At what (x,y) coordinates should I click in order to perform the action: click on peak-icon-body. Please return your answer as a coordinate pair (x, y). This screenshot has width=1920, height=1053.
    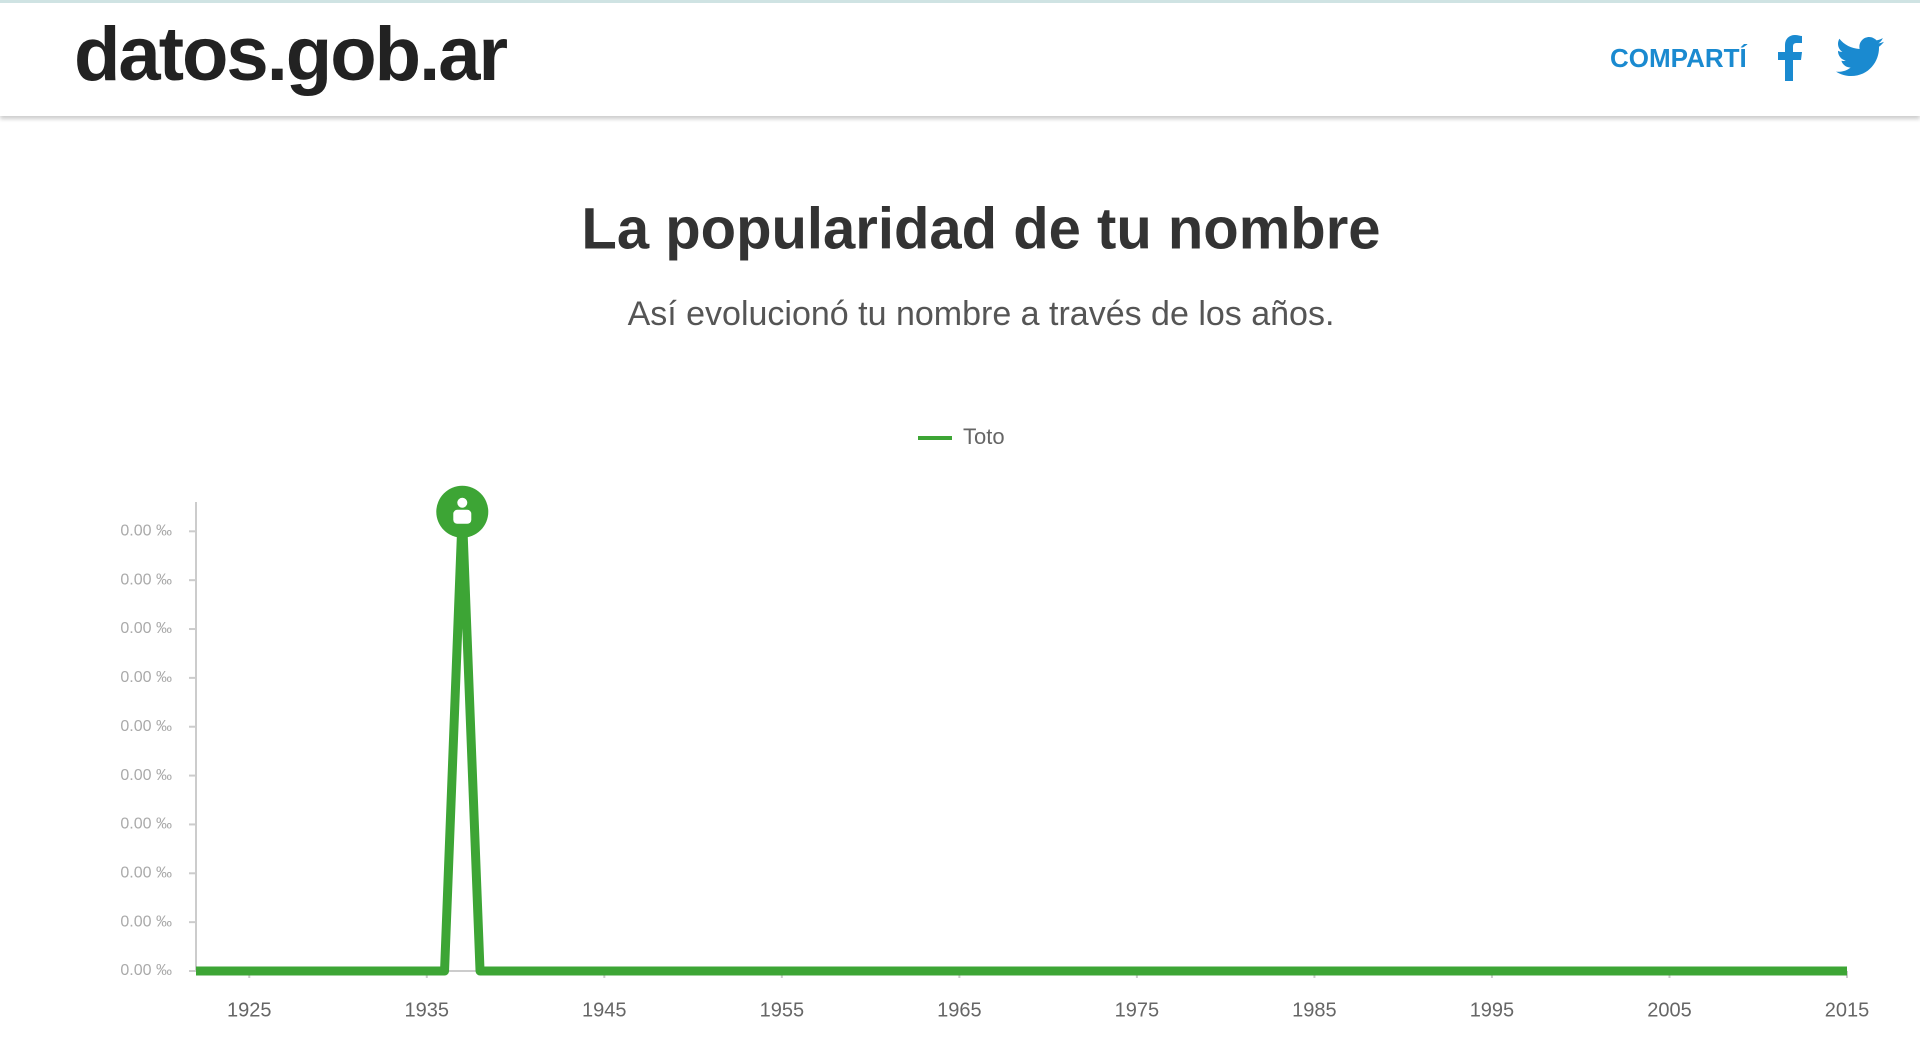
    Looking at the image, I should click on (462, 516).